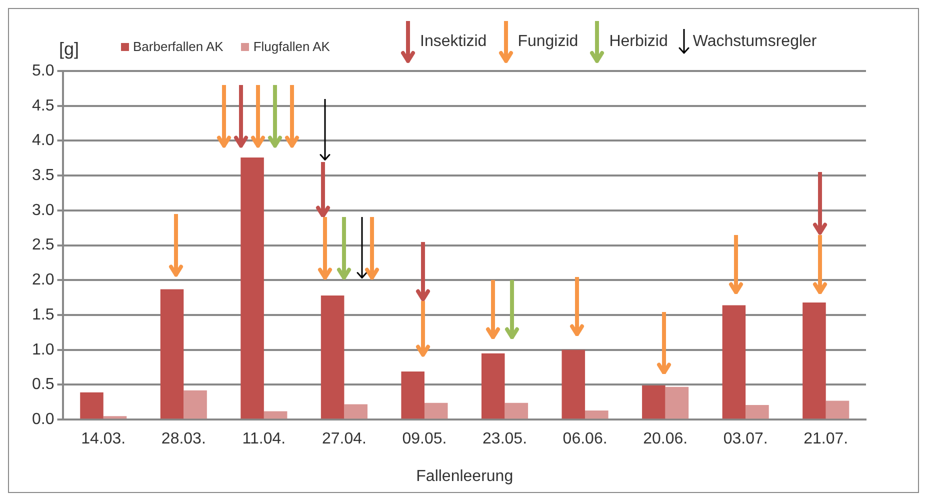 The height and width of the screenshot is (499, 925). Describe the element at coordinates (638, 42) in the screenshot. I see `text: Herbizid` at that location.